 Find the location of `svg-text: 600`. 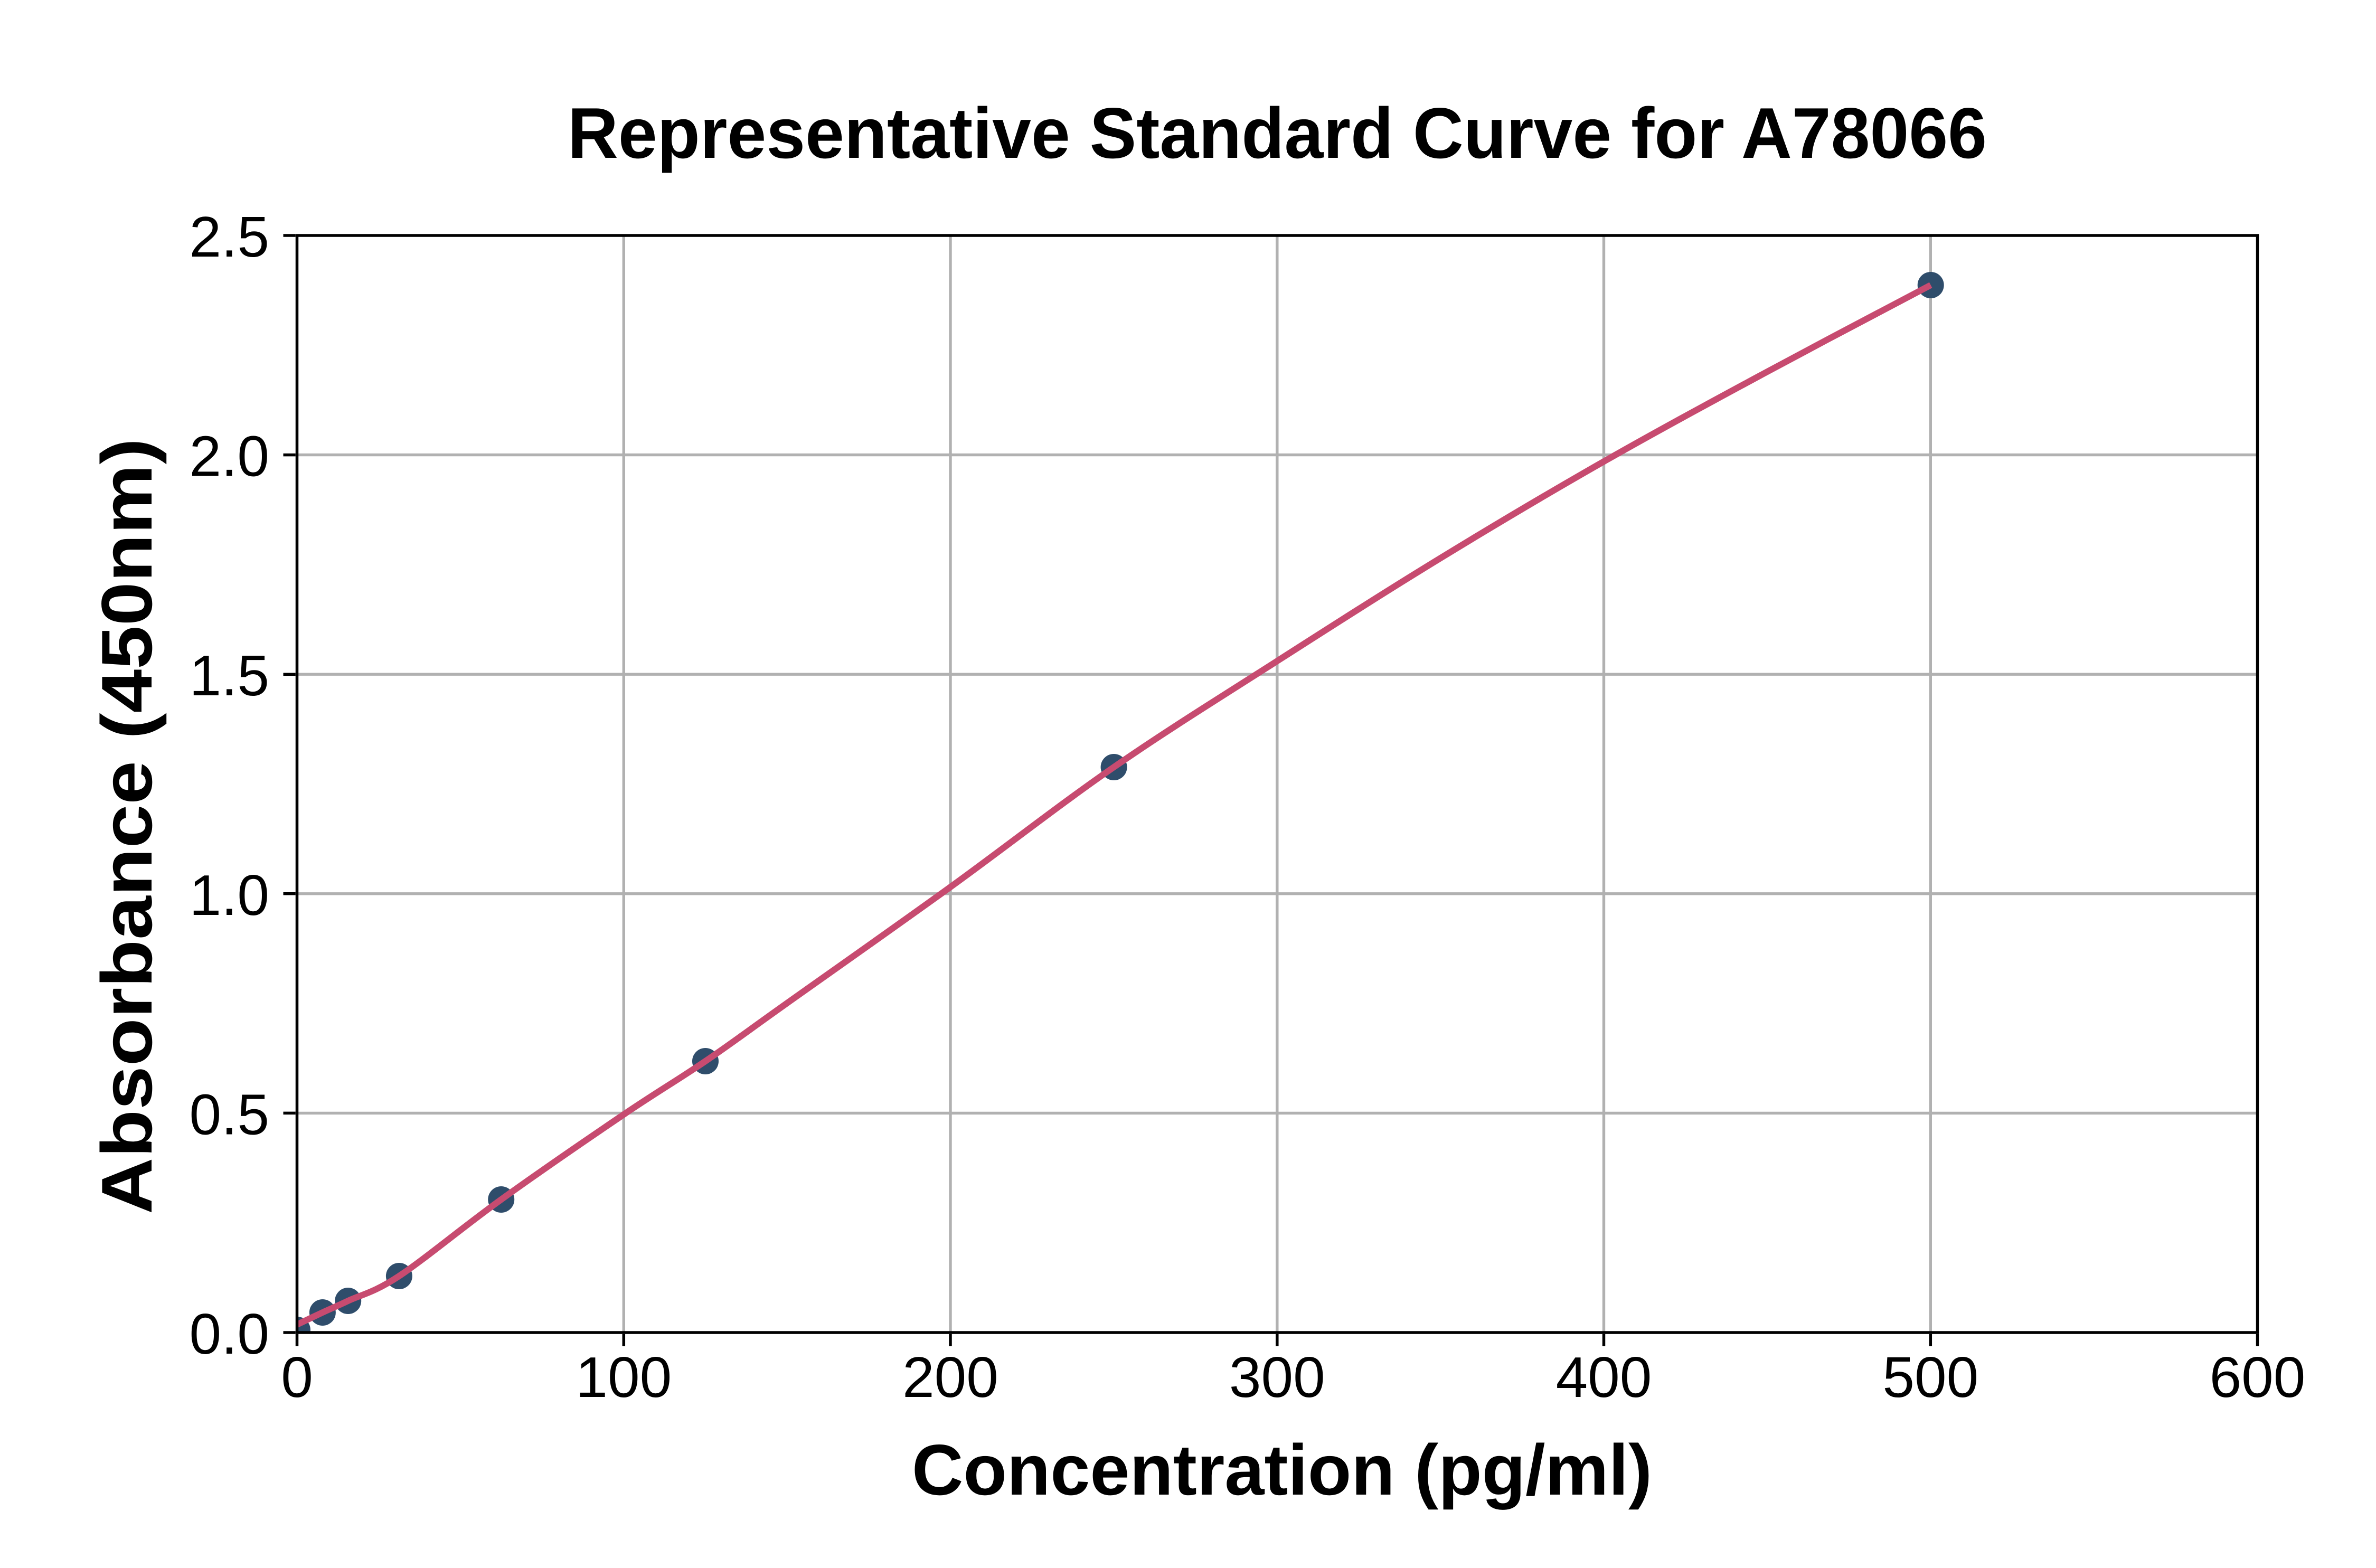

svg-text: 600 is located at coordinates (2258, 1377).